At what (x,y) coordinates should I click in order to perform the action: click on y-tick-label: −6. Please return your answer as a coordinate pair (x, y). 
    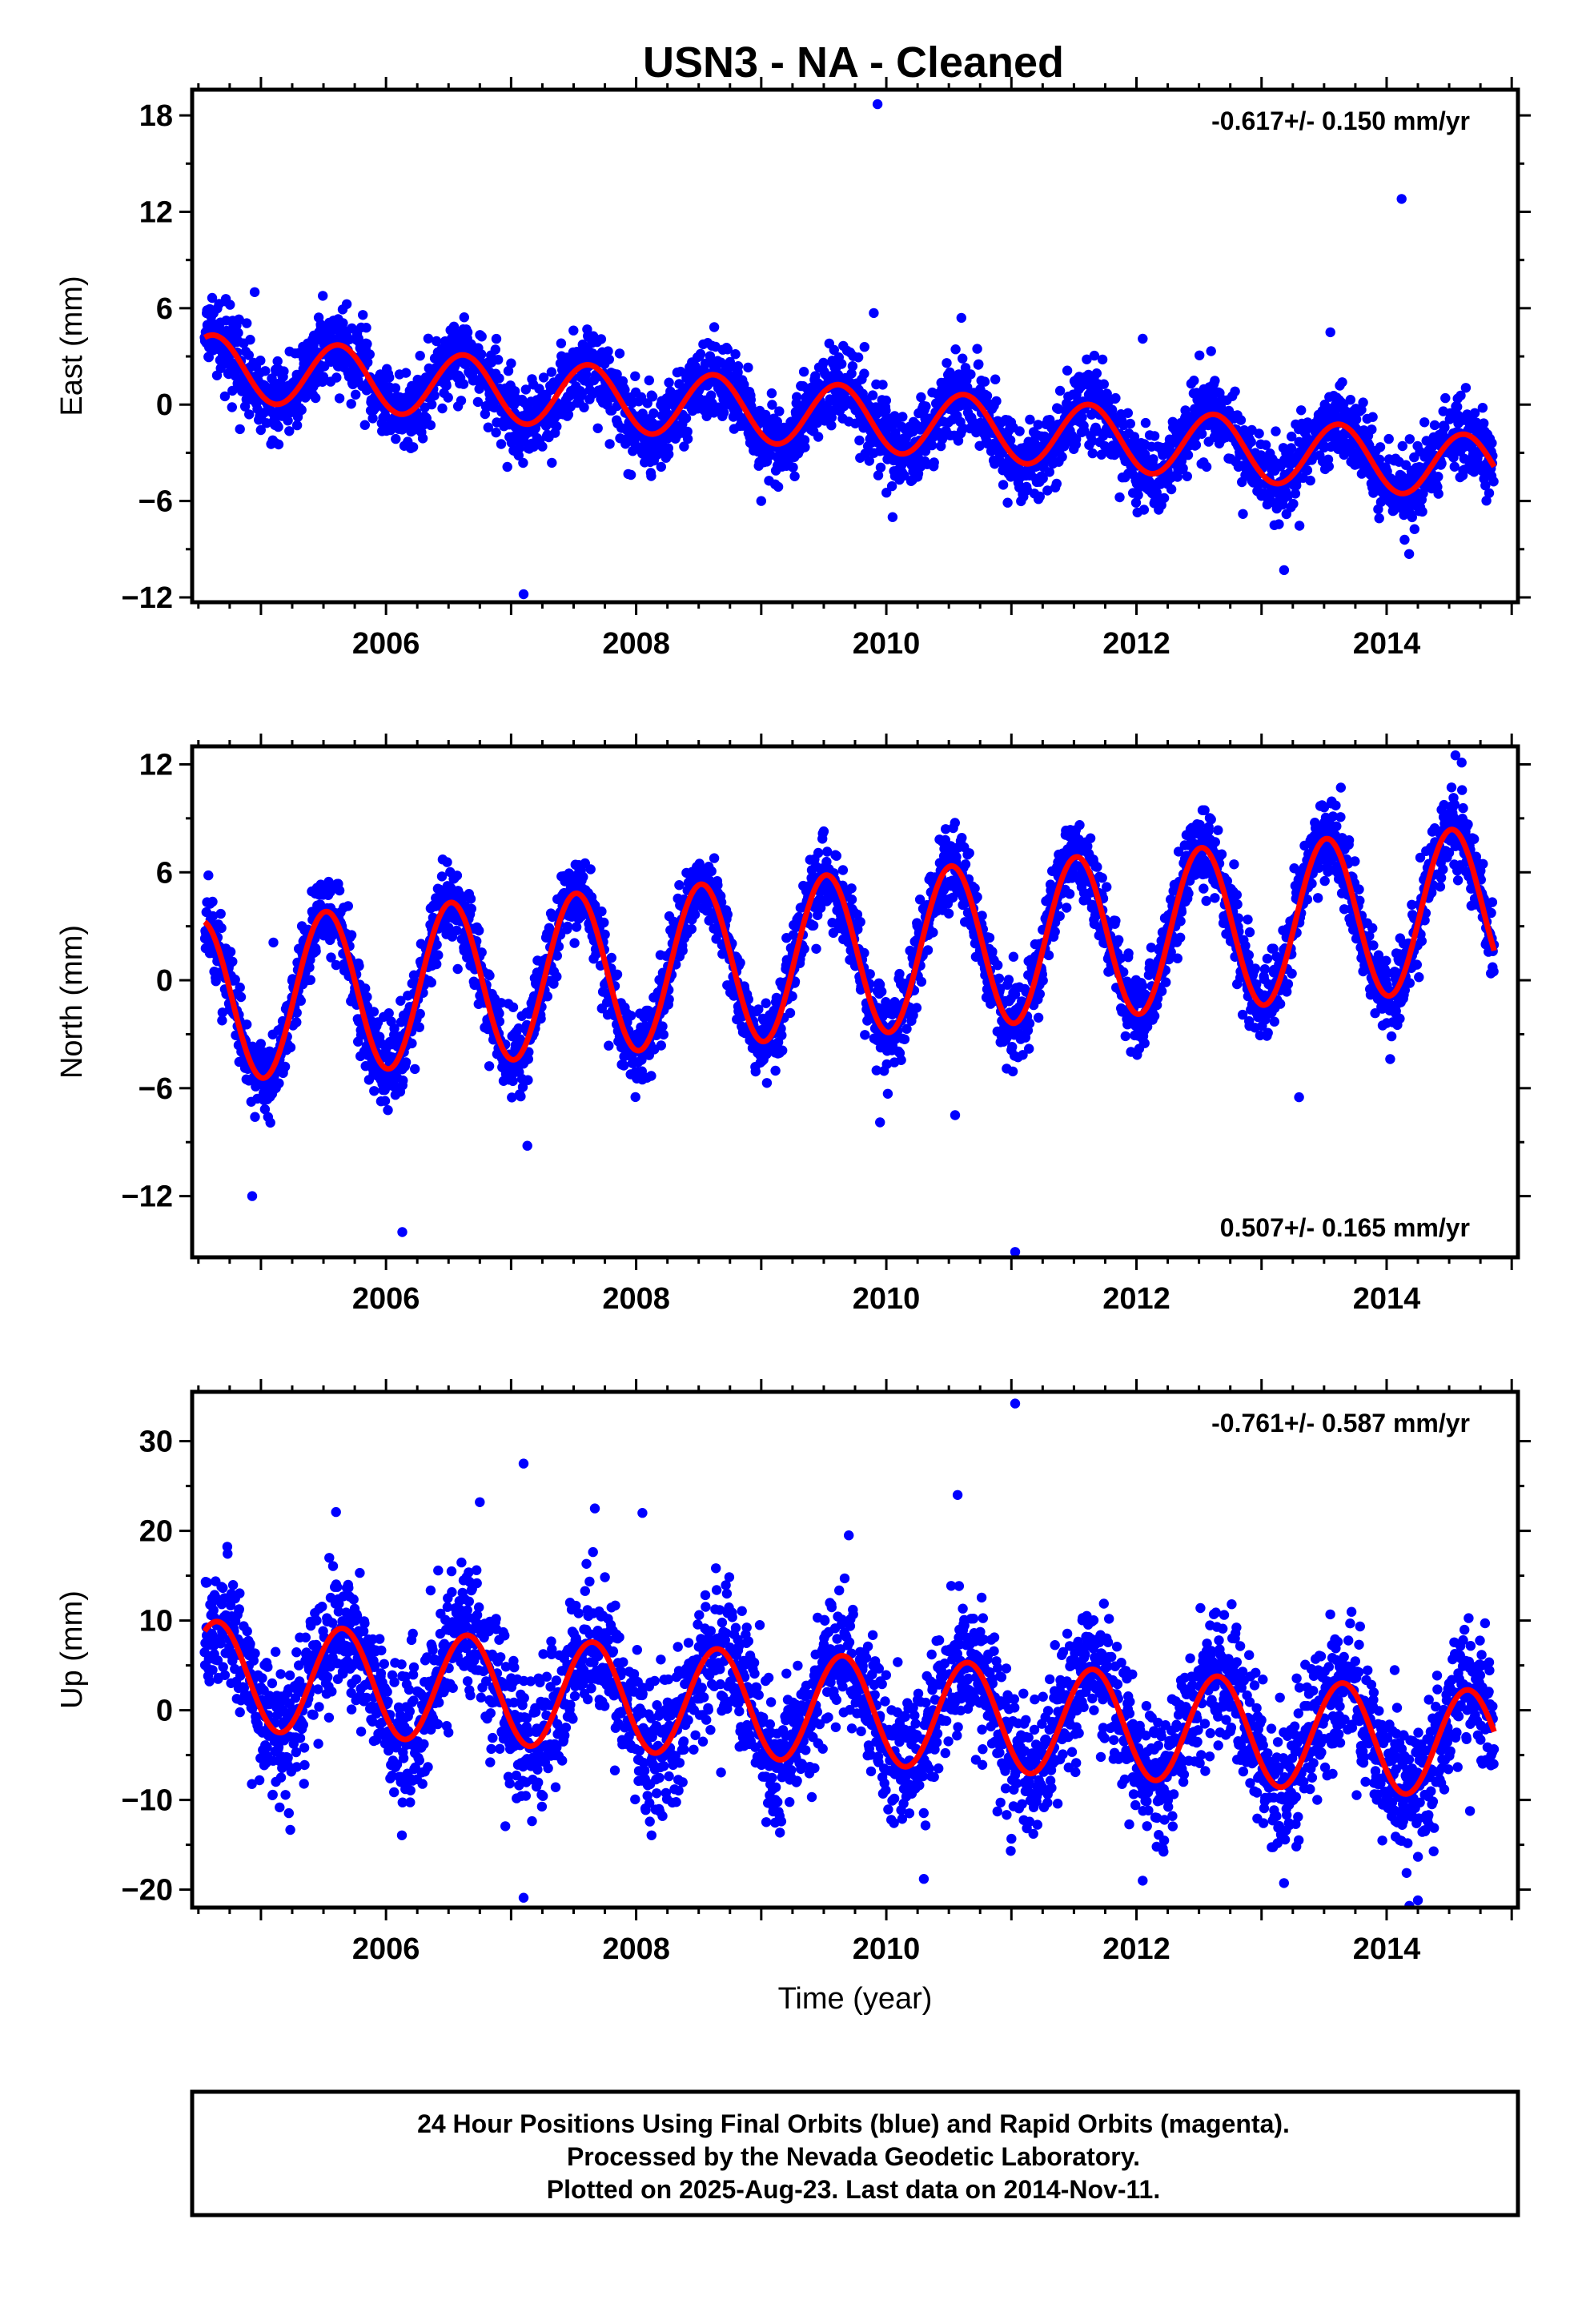
    Looking at the image, I should click on (156, 502).